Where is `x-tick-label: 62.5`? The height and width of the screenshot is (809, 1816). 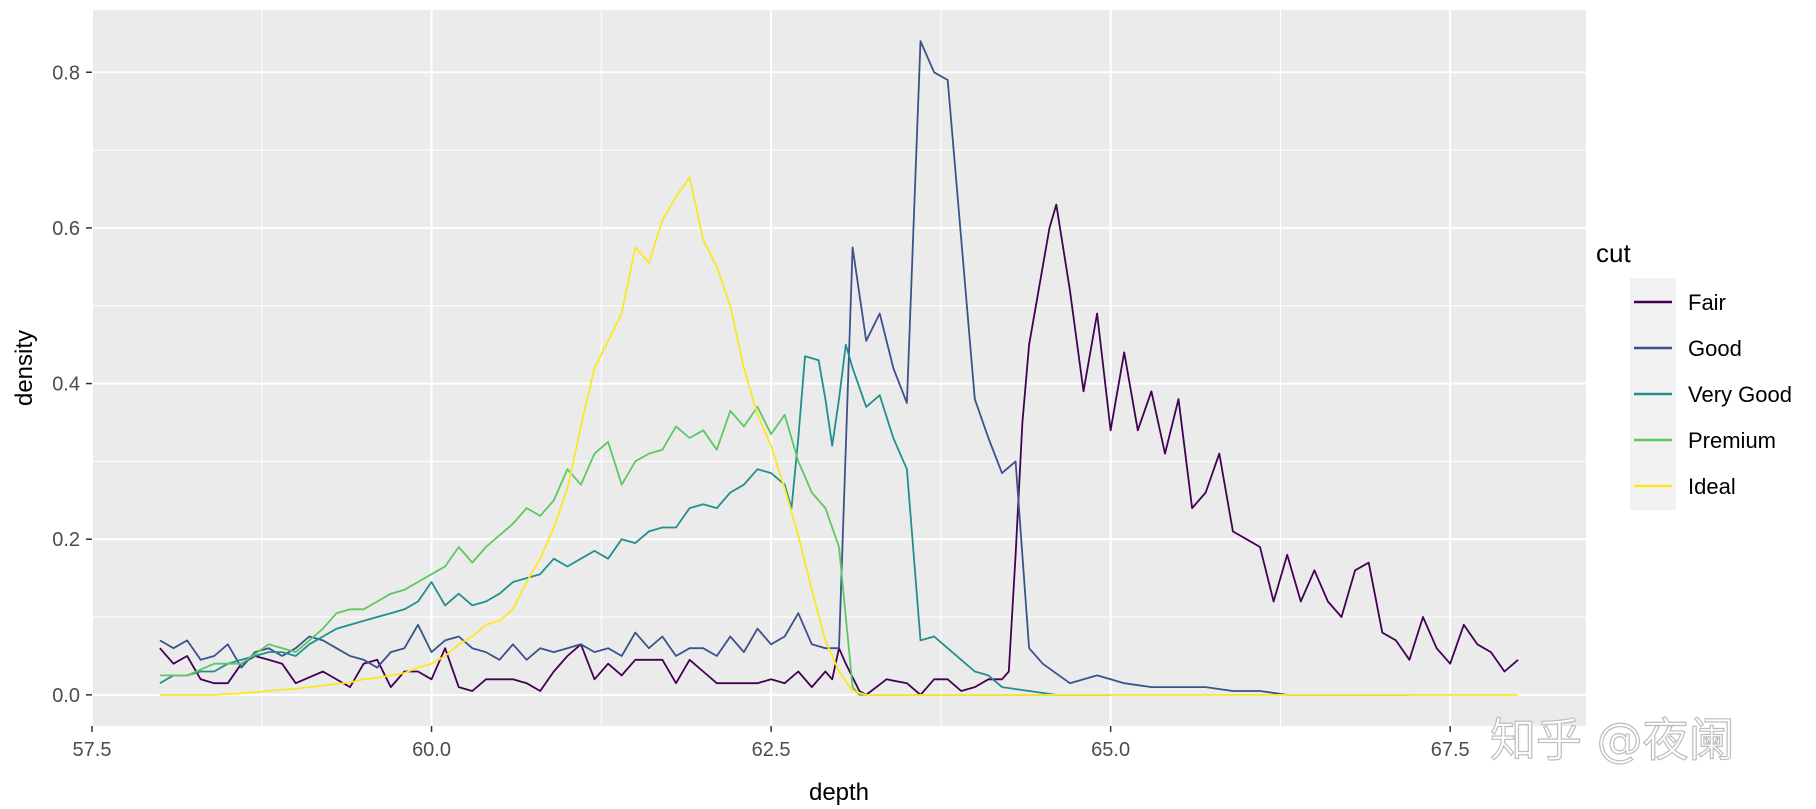 x-tick-label: 62.5 is located at coordinates (771, 750).